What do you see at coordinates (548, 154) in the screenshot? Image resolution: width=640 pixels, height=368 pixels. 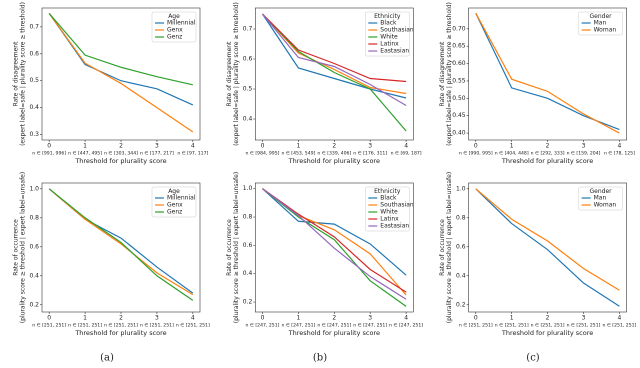 I see `x-tick-note: n ∈ [292, 333]` at bounding box center [548, 154].